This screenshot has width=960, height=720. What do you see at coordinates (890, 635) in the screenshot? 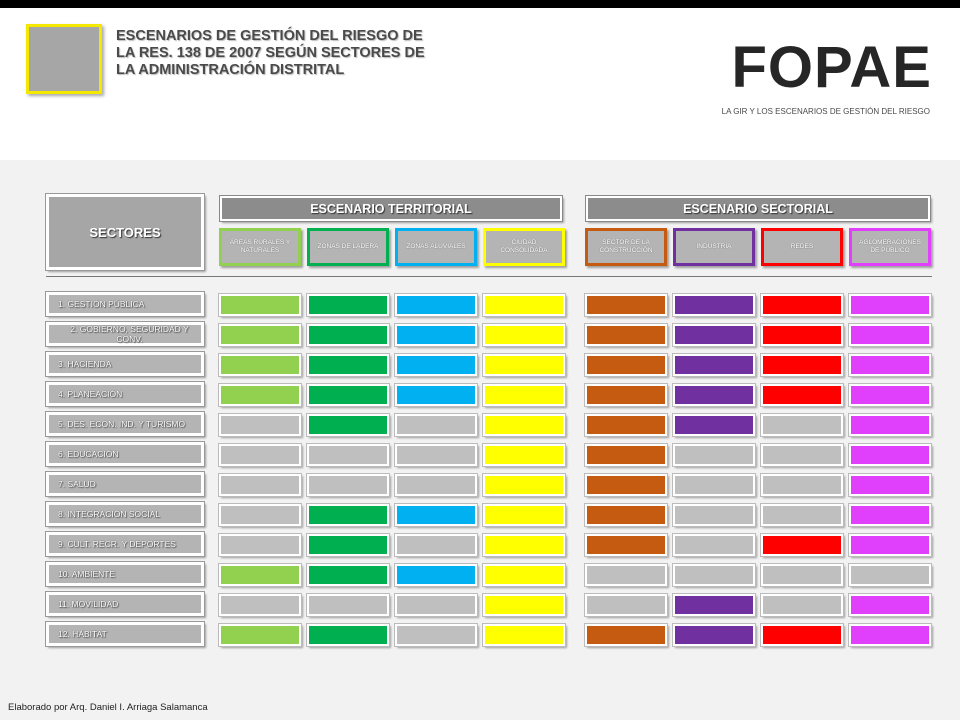
I see `matrix-cell-r12-c8` at bounding box center [890, 635].